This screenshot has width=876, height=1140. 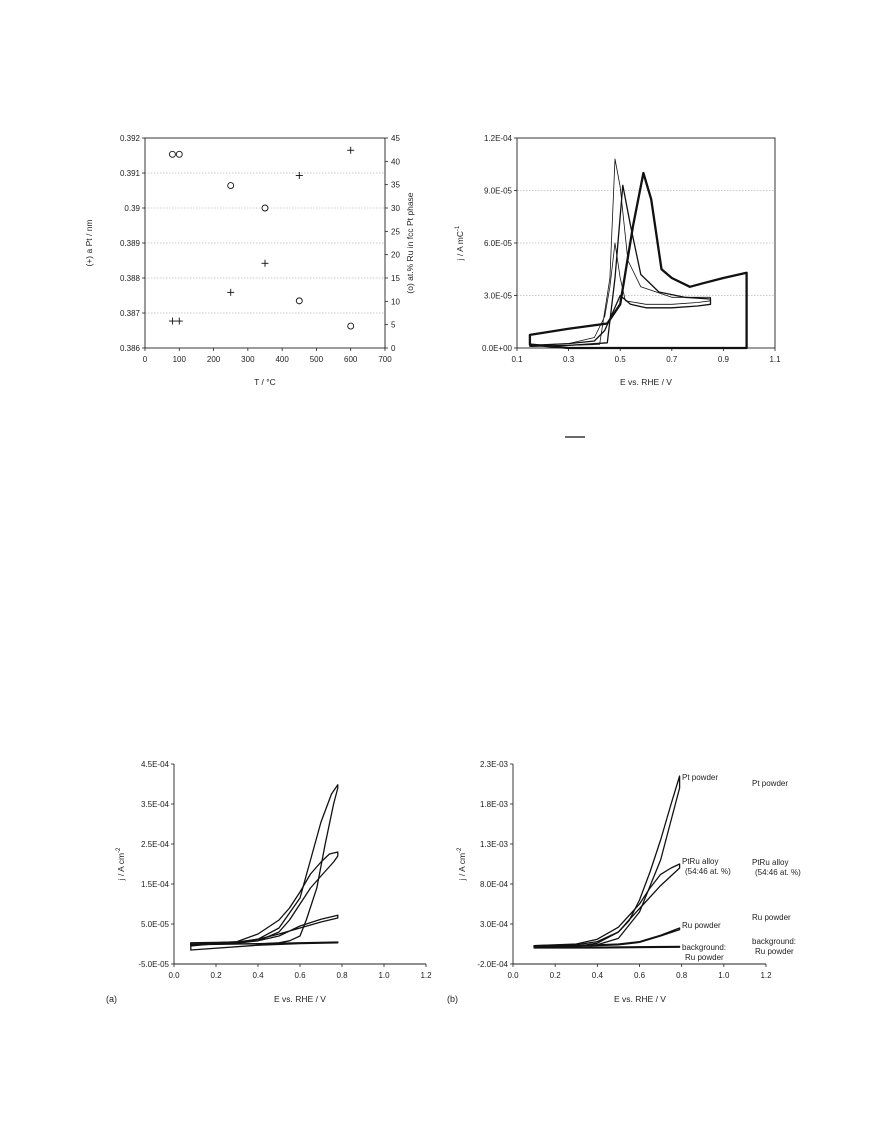 I want to click on y-tick-label: 1.5E-04, so click(x=155, y=884).